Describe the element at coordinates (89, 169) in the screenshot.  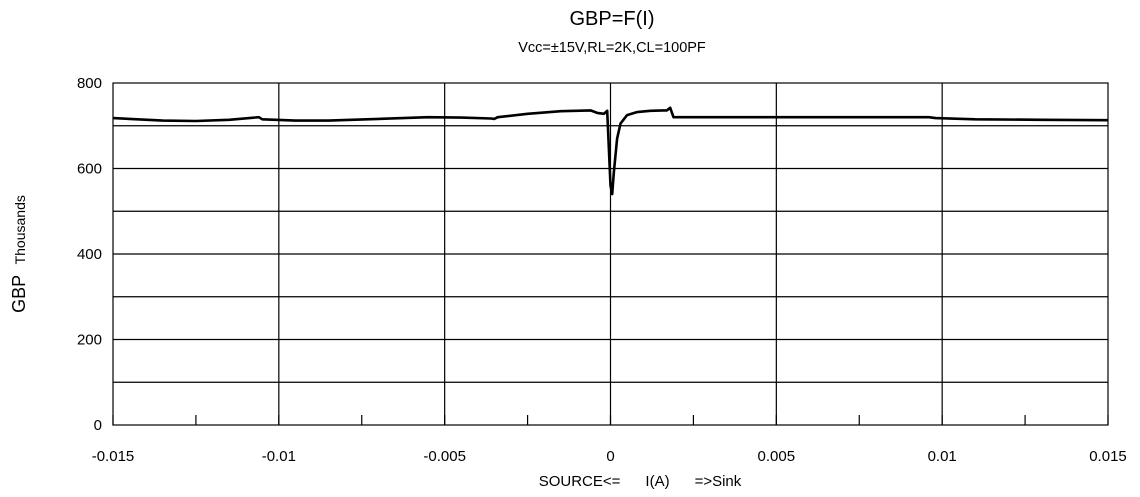
I see `y-tick-label: 600` at that location.